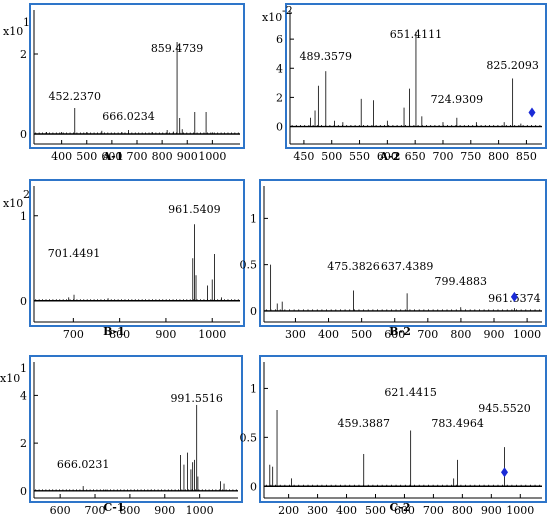 The image size is (550, 525). What do you see at coordinates (177, 48) in the screenshot?
I see `peak-label: 859.4739` at bounding box center [177, 48].